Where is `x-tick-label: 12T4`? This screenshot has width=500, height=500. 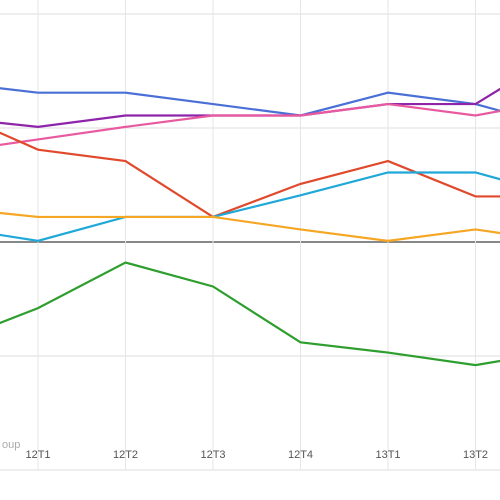 x-tick-label: 12T4 is located at coordinates (300, 455).